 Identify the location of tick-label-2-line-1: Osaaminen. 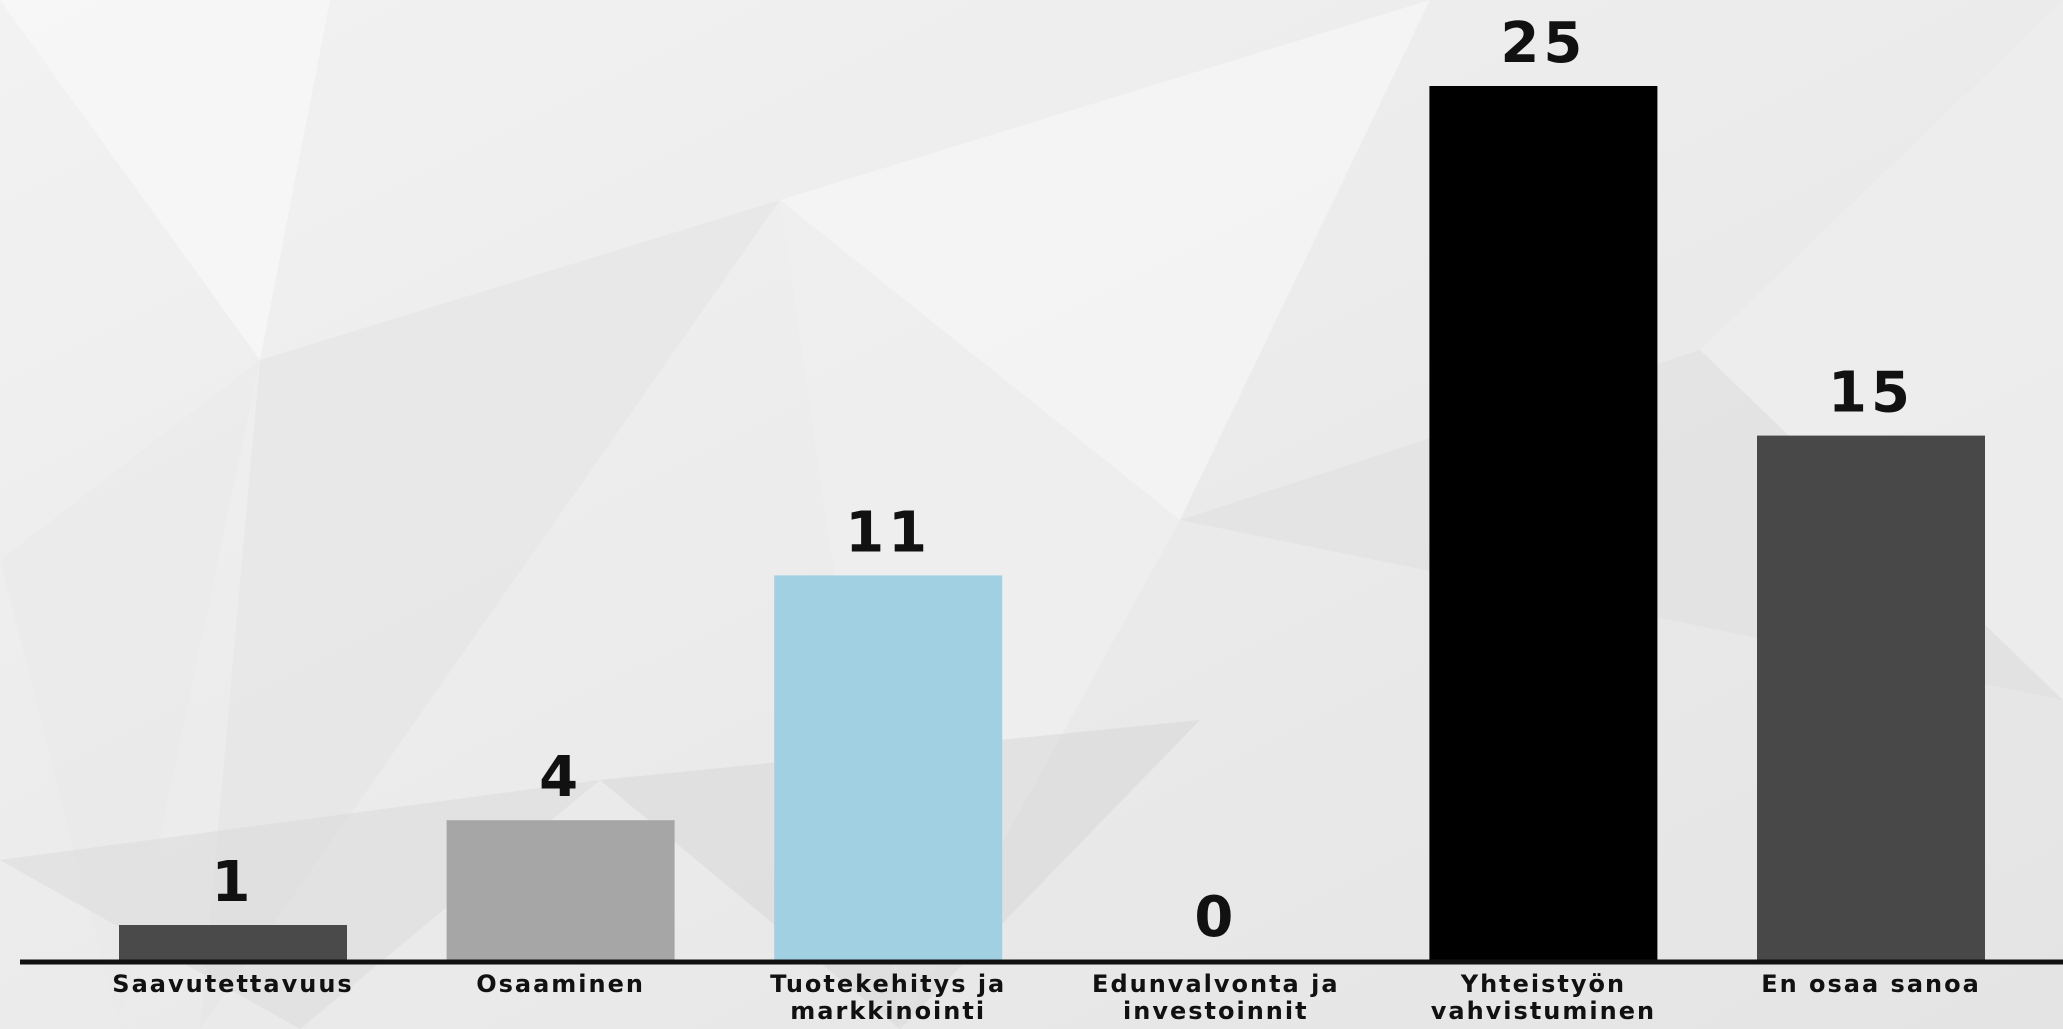
(560, 984).